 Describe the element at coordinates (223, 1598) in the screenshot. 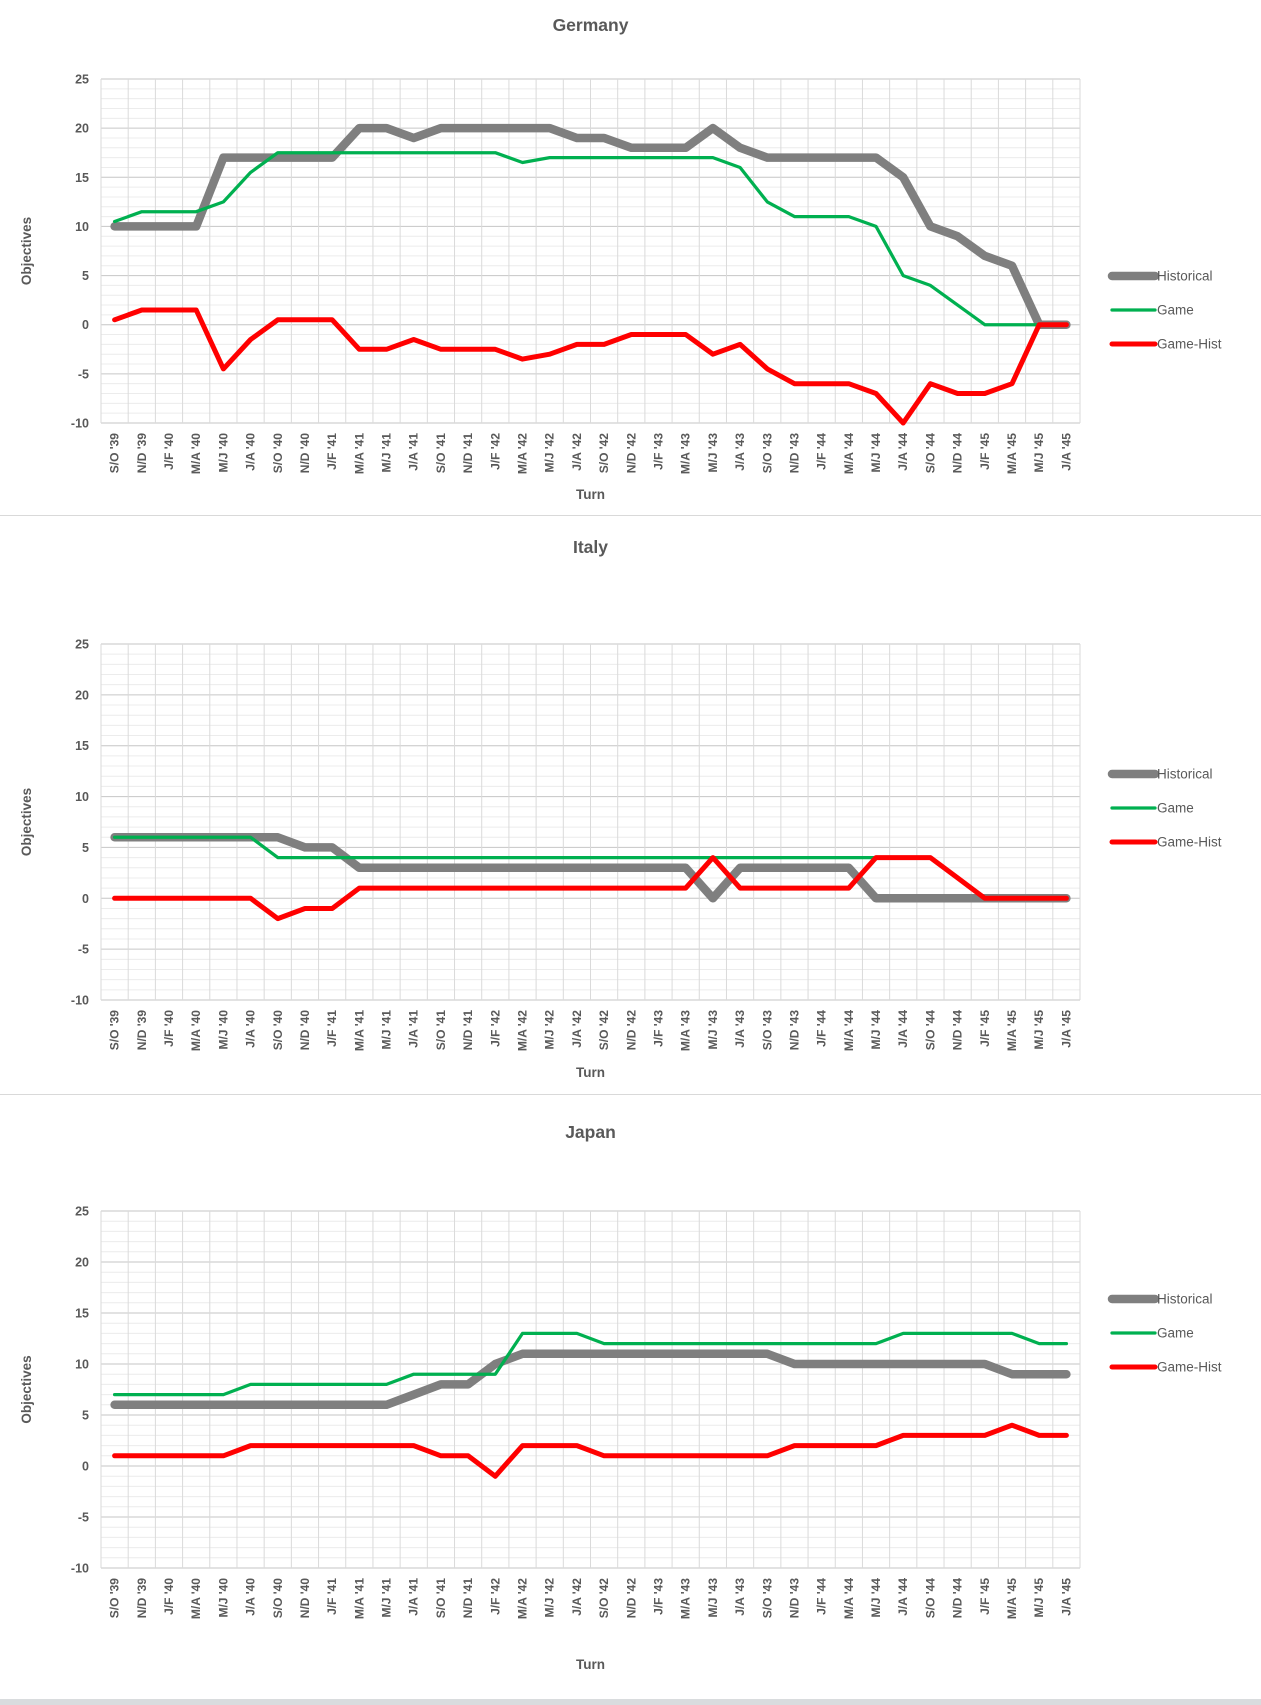

I see `x-tick-label: M/J '40` at that location.